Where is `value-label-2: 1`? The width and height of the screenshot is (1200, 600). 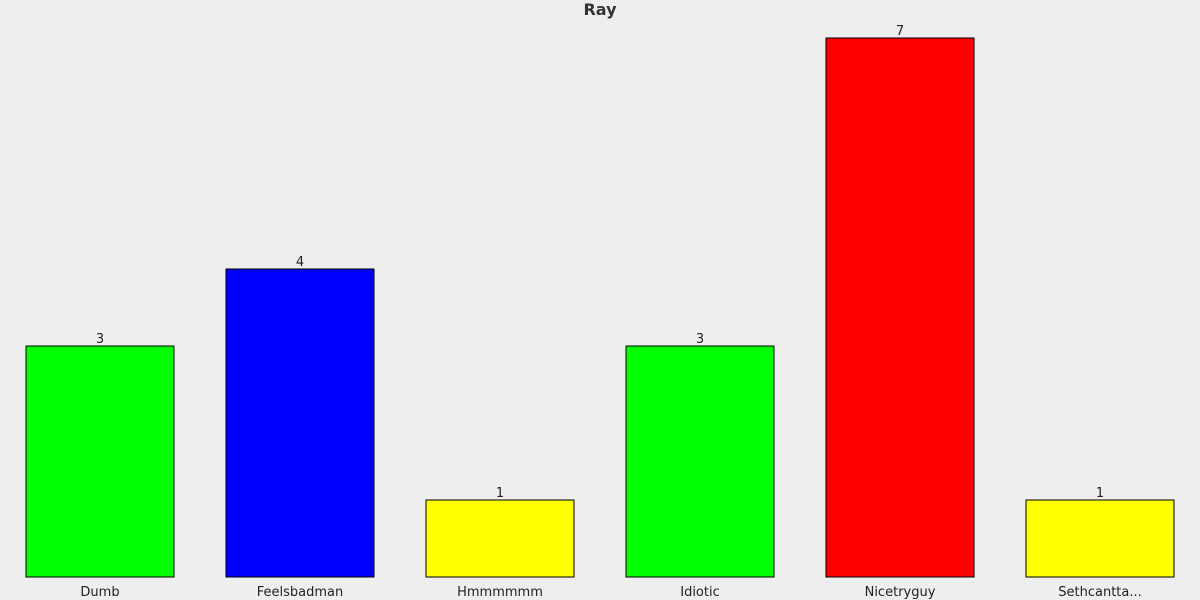
value-label-2: 1 is located at coordinates (500, 493).